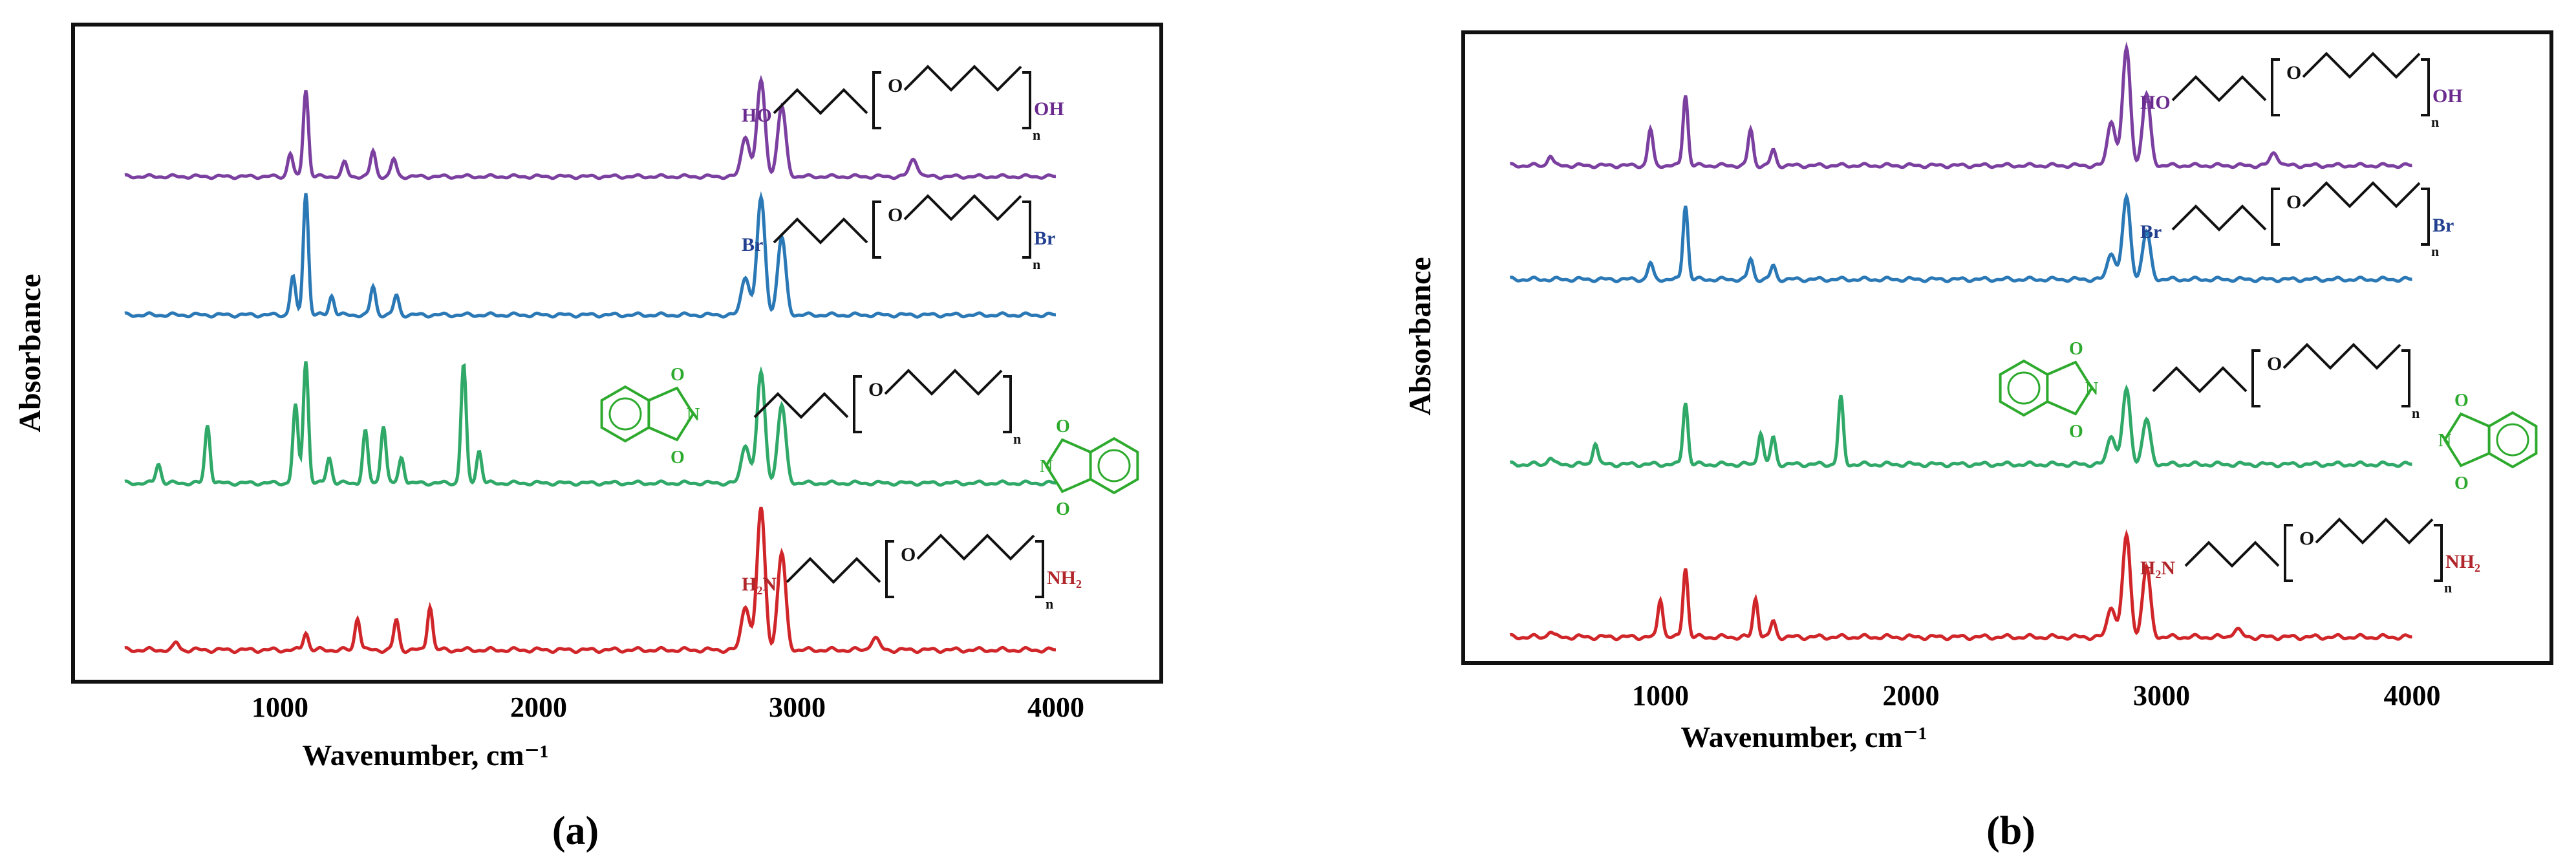  I want to click on x-tick-label: 3000, so click(2161, 695).